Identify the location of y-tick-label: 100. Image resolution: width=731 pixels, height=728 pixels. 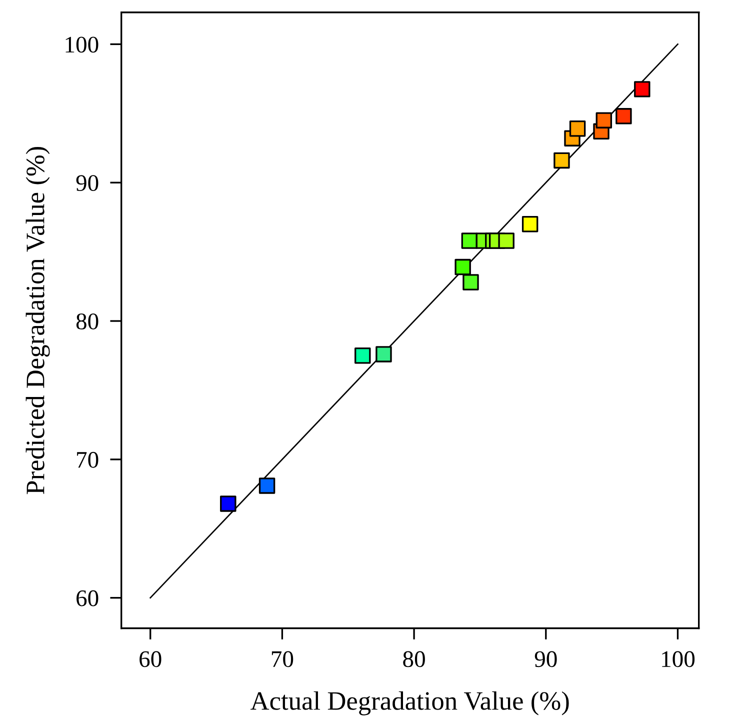
(82, 44).